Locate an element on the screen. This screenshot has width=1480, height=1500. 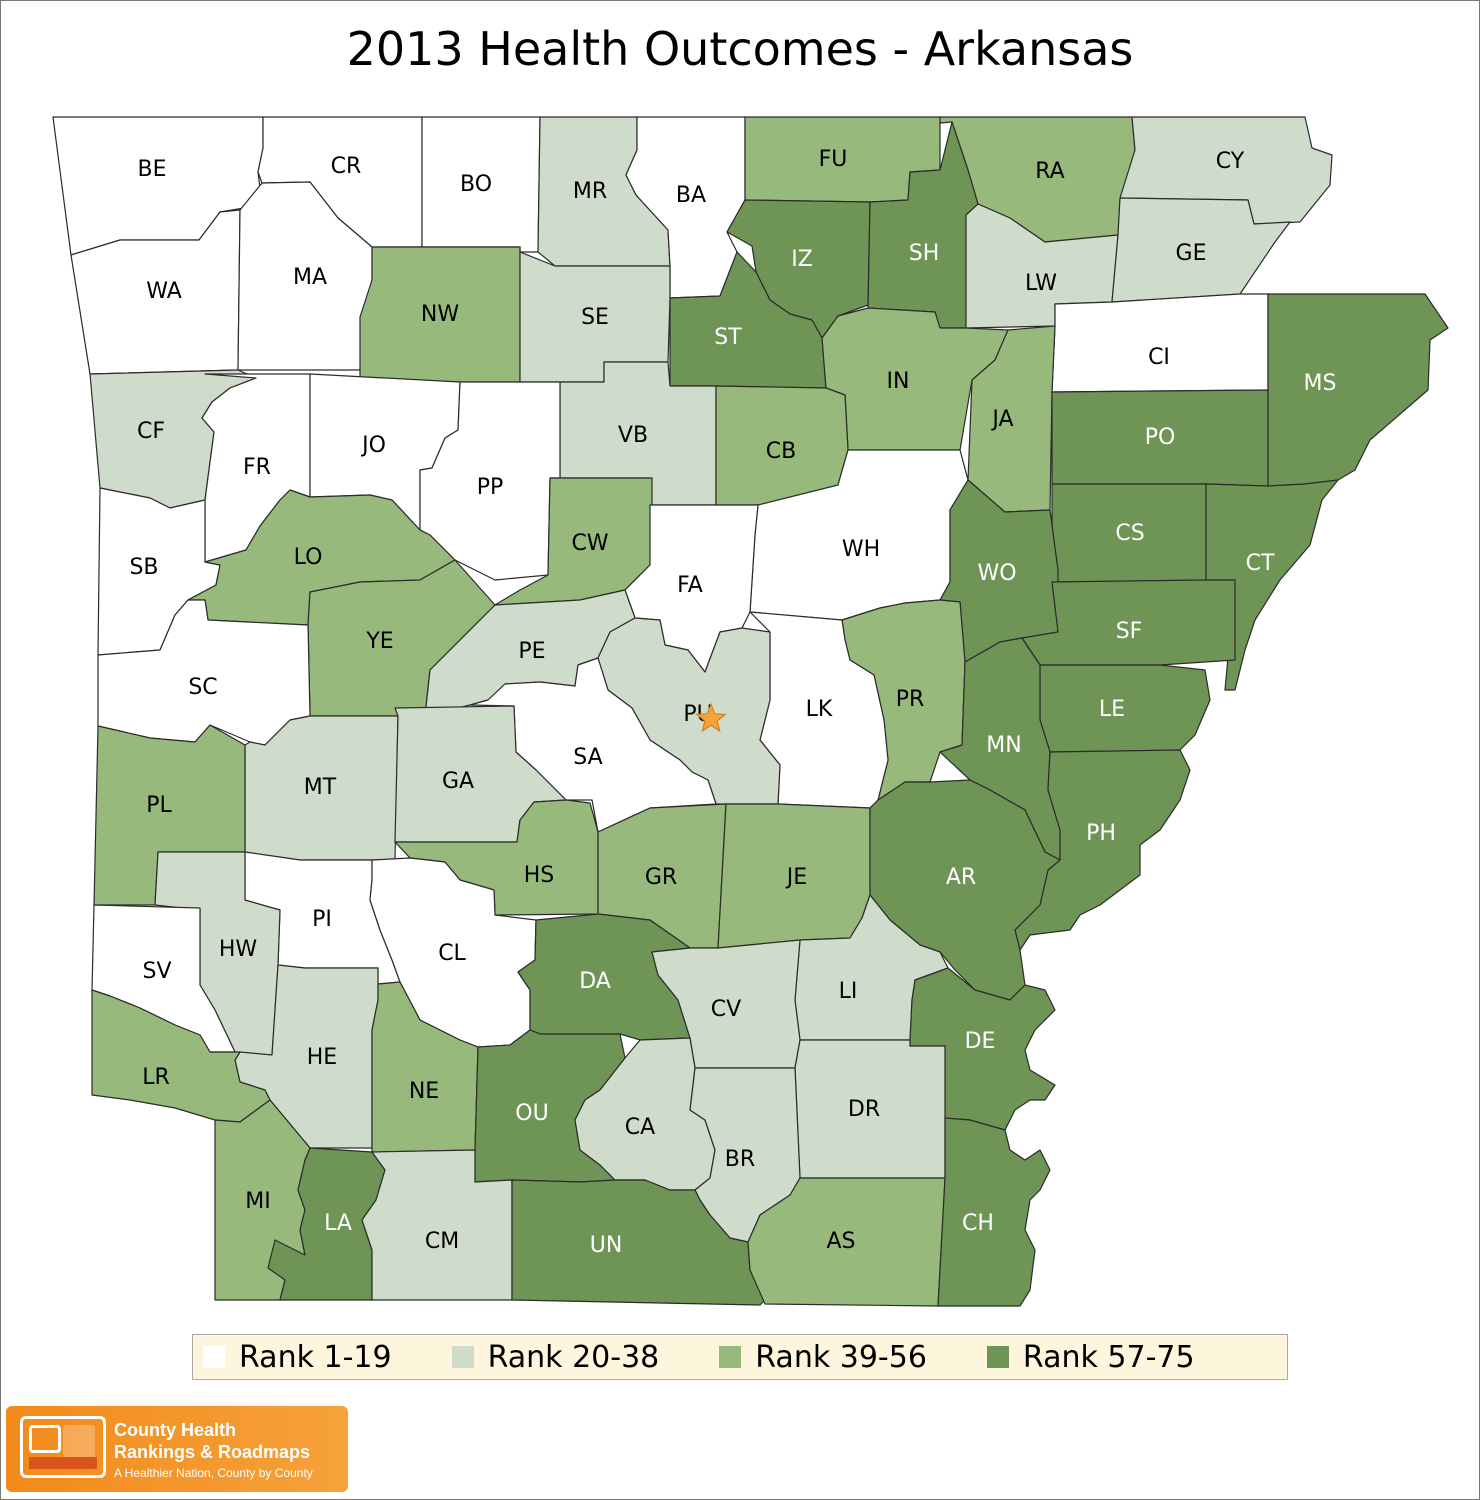
county-label-st: ST is located at coordinates (728, 337).